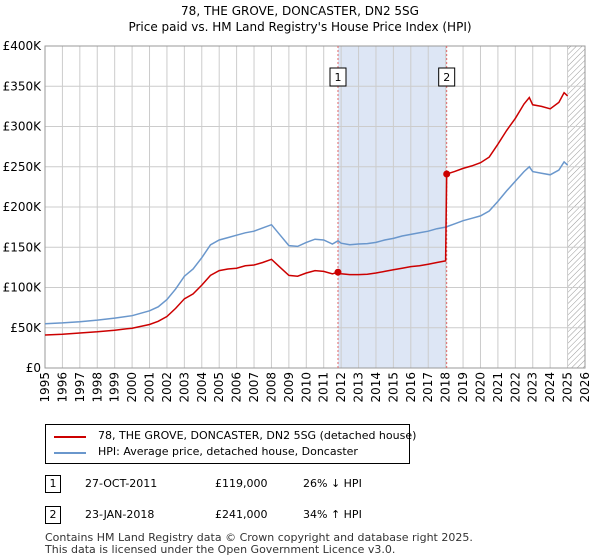 Image resolution: width=600 pixels, height=560 pixels. What do you see at coordinates (480, 387) in the screenshot?
I see `x-tick-label: 2020` at bounding box center [480, 387].